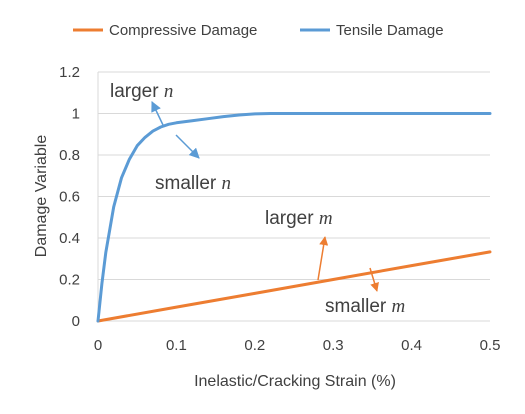 The image size is (525, 414). I want to click on legend-label-compressive: Compressive Damage, so click(183, 30).